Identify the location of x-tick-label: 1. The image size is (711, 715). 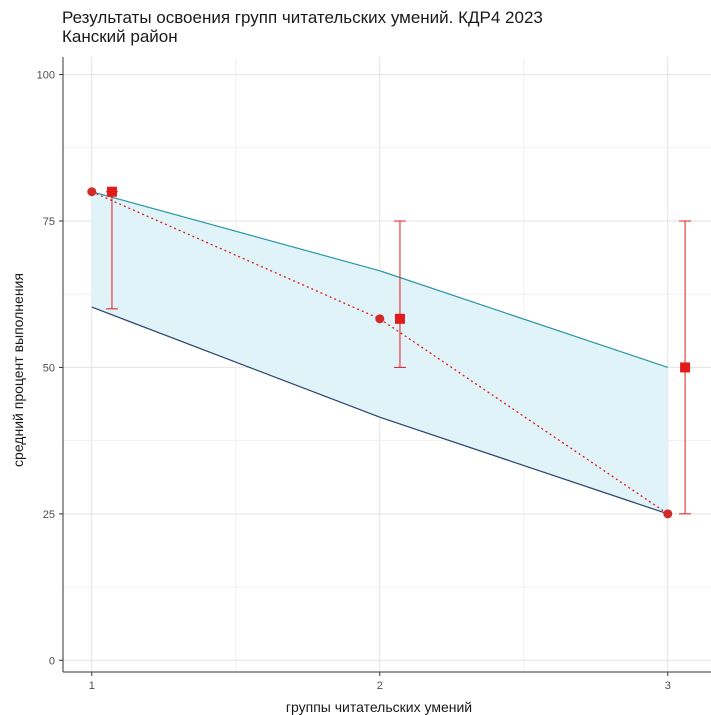
(92, 686).